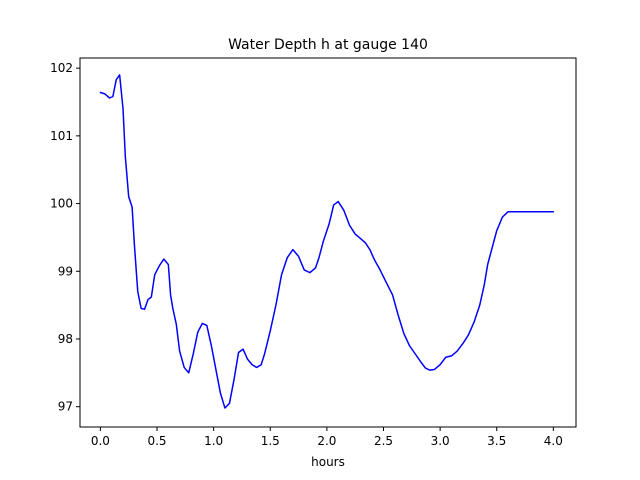 The height and width of the screenshot is (480, 640). I want to click on x-tick-label: 2.0, so click(326, 441).